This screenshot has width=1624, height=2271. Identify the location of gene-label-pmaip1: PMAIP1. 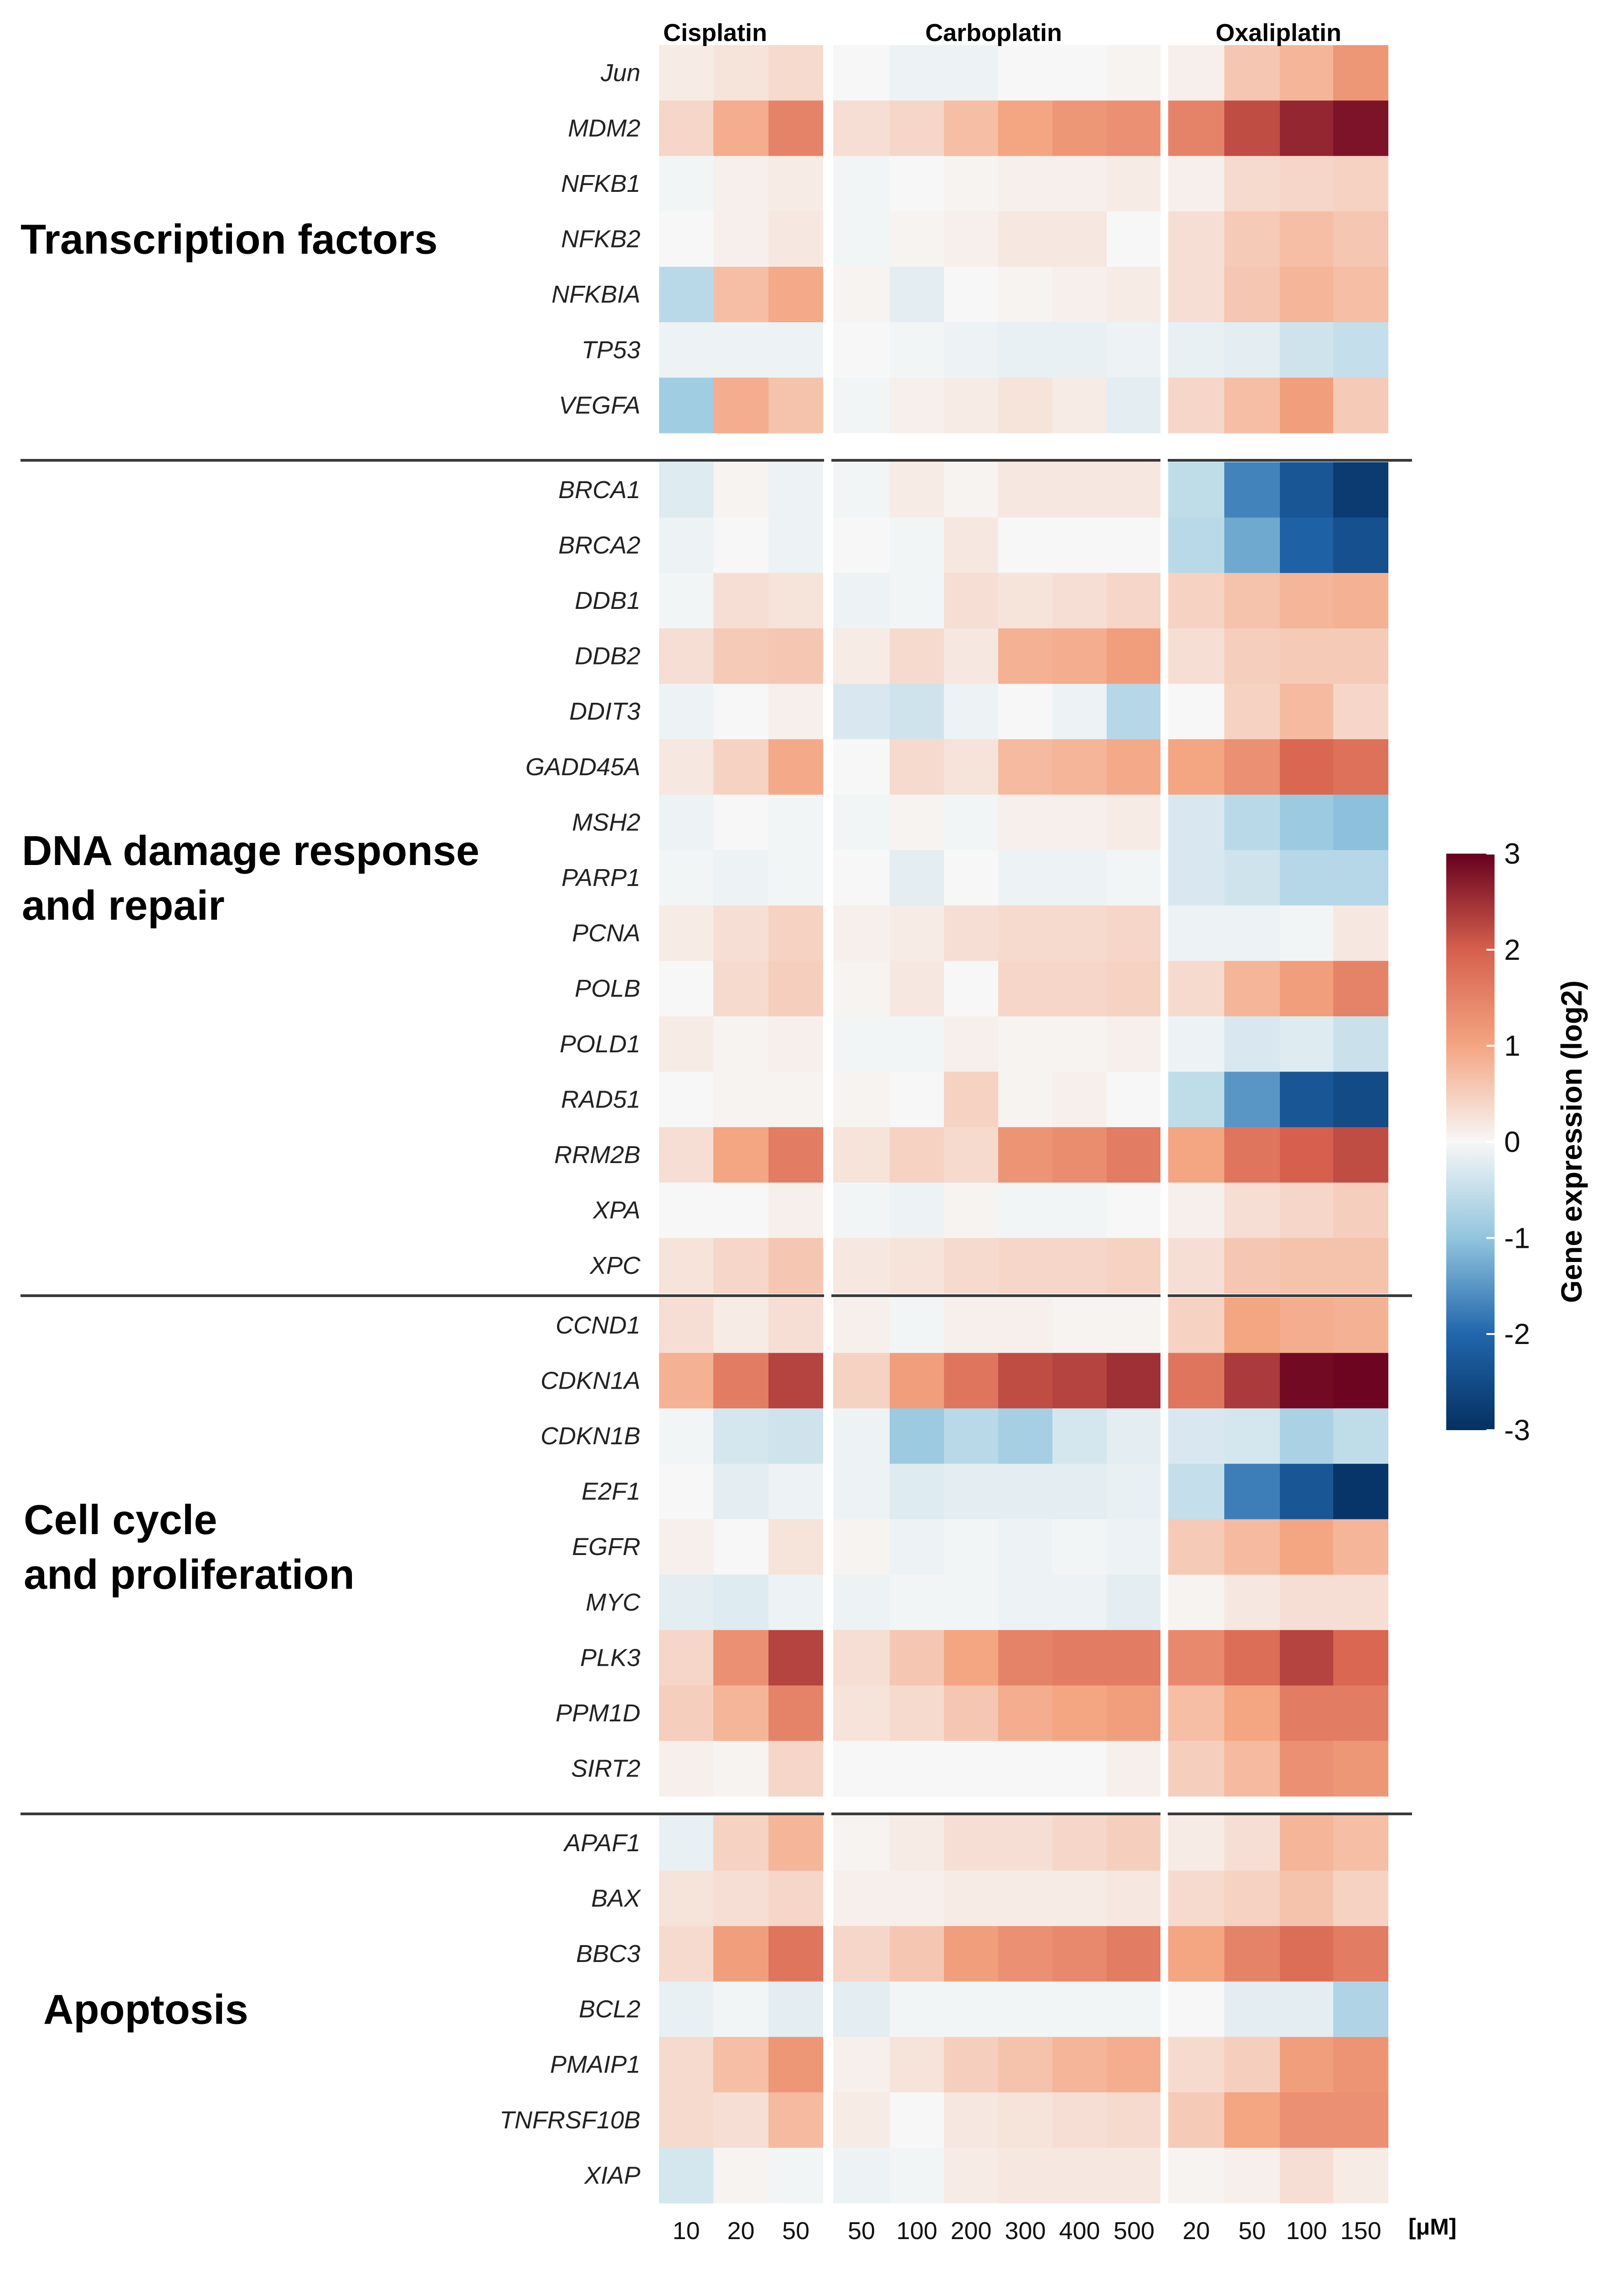
(595, 2064).